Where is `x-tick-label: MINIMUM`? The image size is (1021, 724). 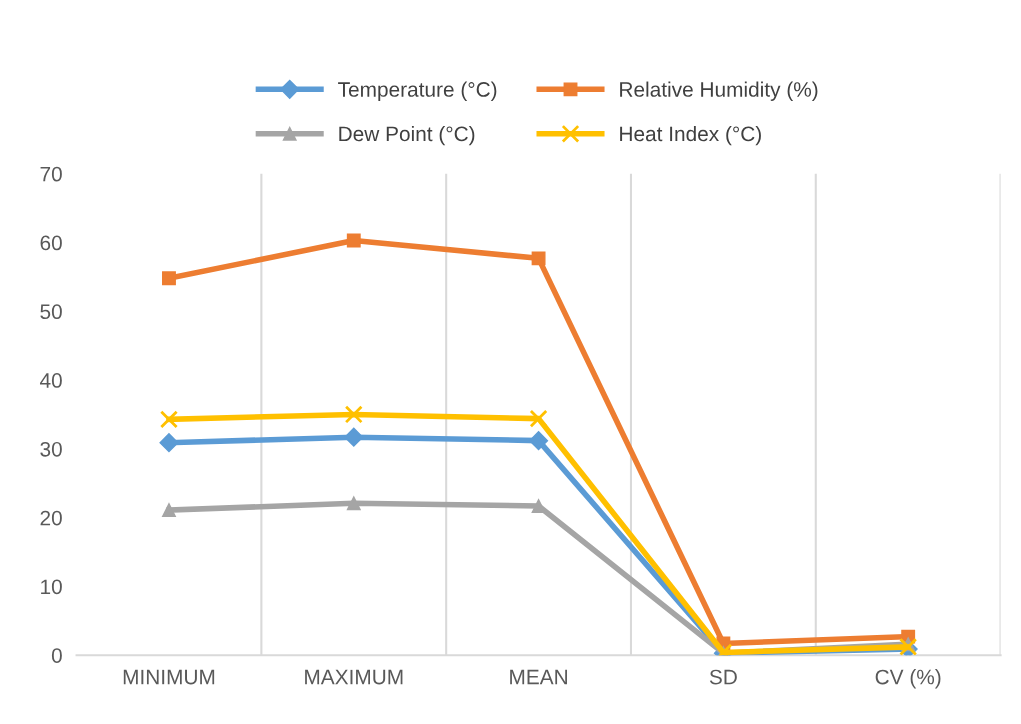 x-tick-label: MINIMUM is located at coordinates (169, 677).